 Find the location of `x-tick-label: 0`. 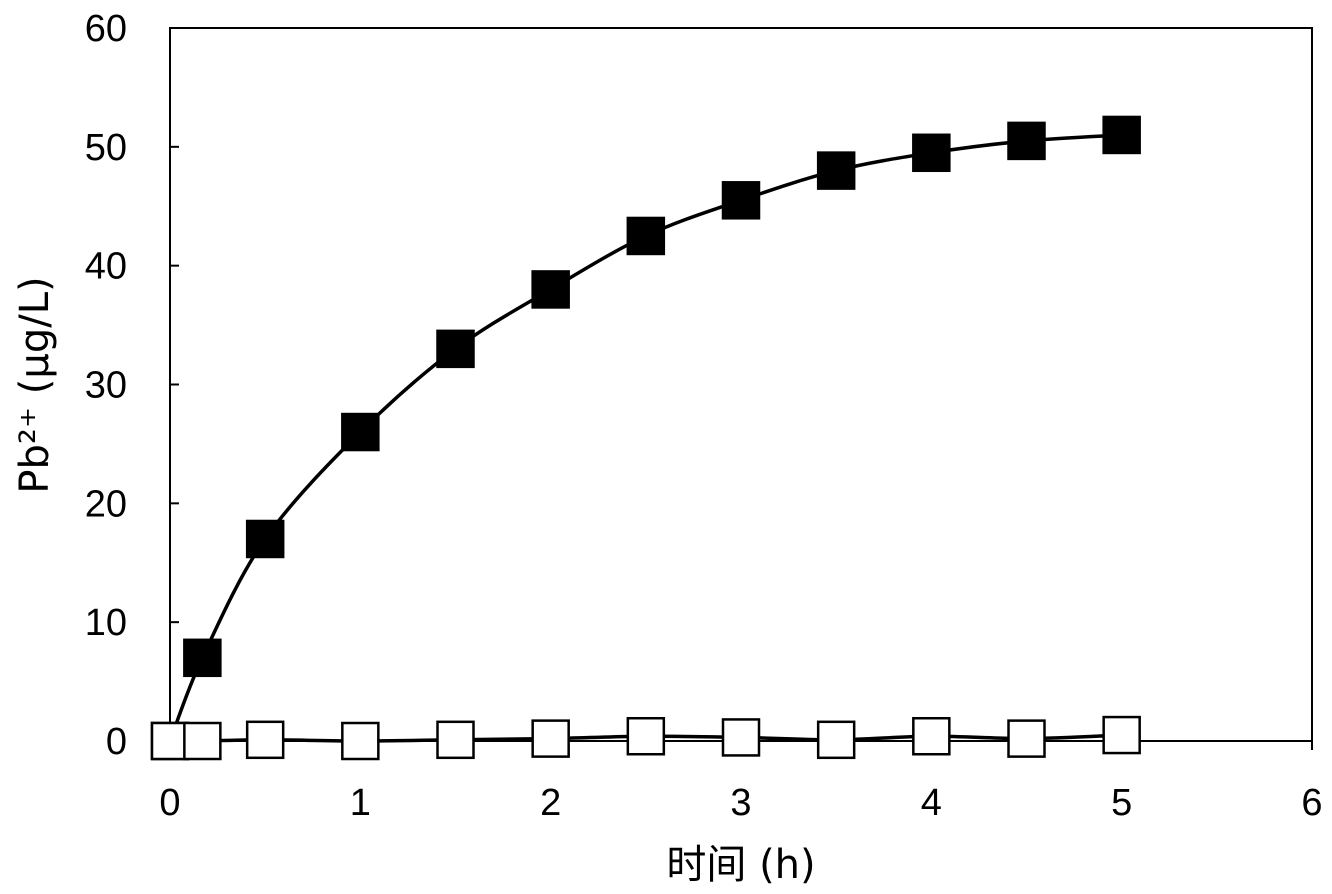

x-tick-label: 0 is located at coordinates (169, 803).